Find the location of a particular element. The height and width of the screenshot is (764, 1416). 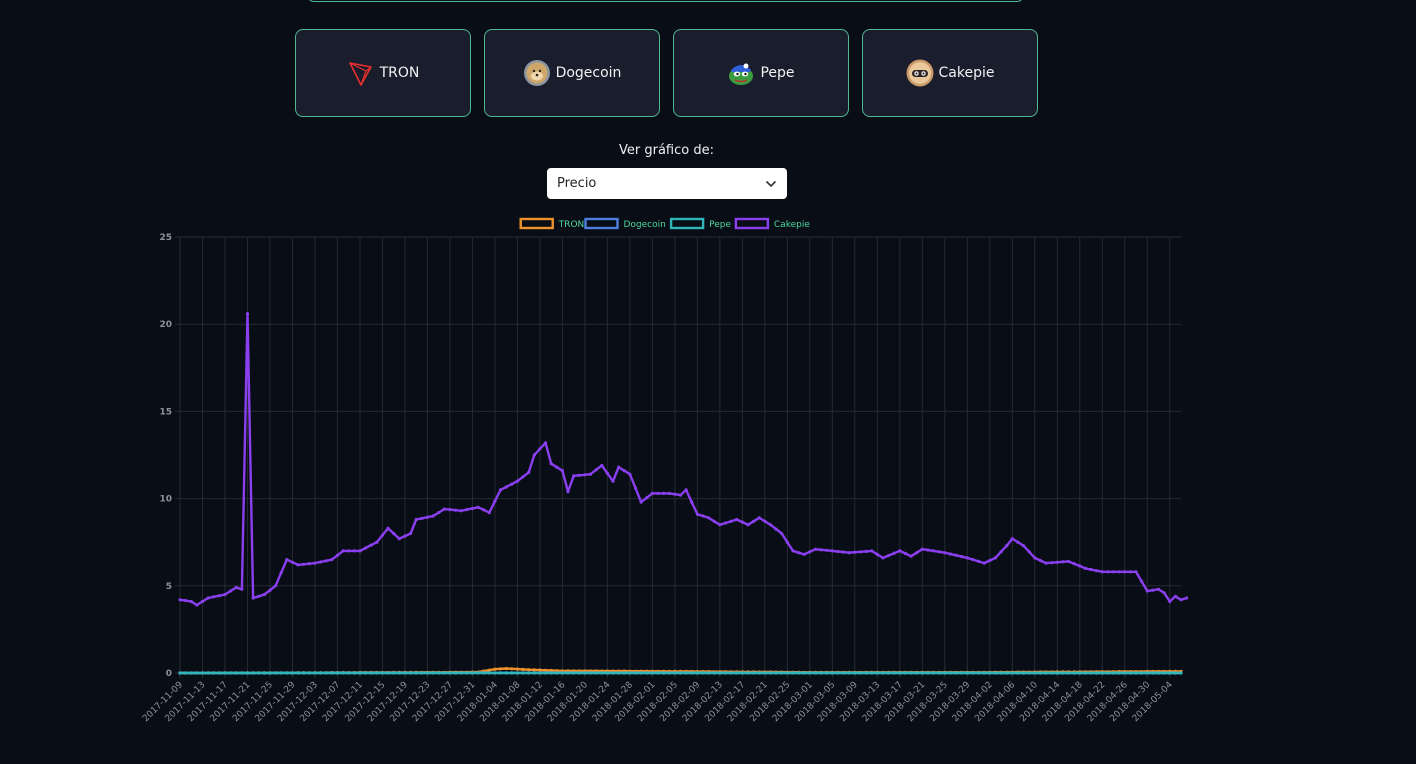

legend-swatch-pepe is located at coordinates (687, 223).